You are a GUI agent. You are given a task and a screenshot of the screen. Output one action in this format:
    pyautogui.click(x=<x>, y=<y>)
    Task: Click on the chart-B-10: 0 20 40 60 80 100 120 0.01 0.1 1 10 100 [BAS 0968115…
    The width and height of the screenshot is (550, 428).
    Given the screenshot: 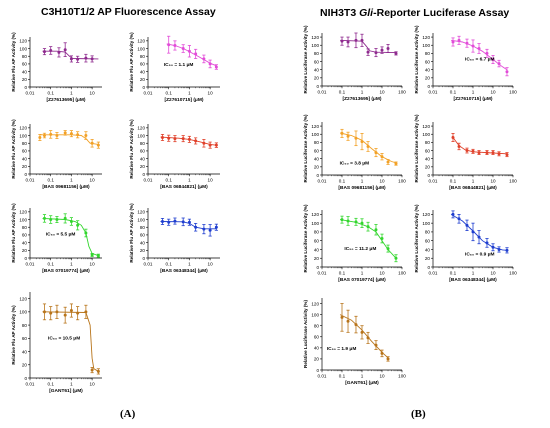 What is the action you would take?
    pyautogui.click(x=354, y=152)
    